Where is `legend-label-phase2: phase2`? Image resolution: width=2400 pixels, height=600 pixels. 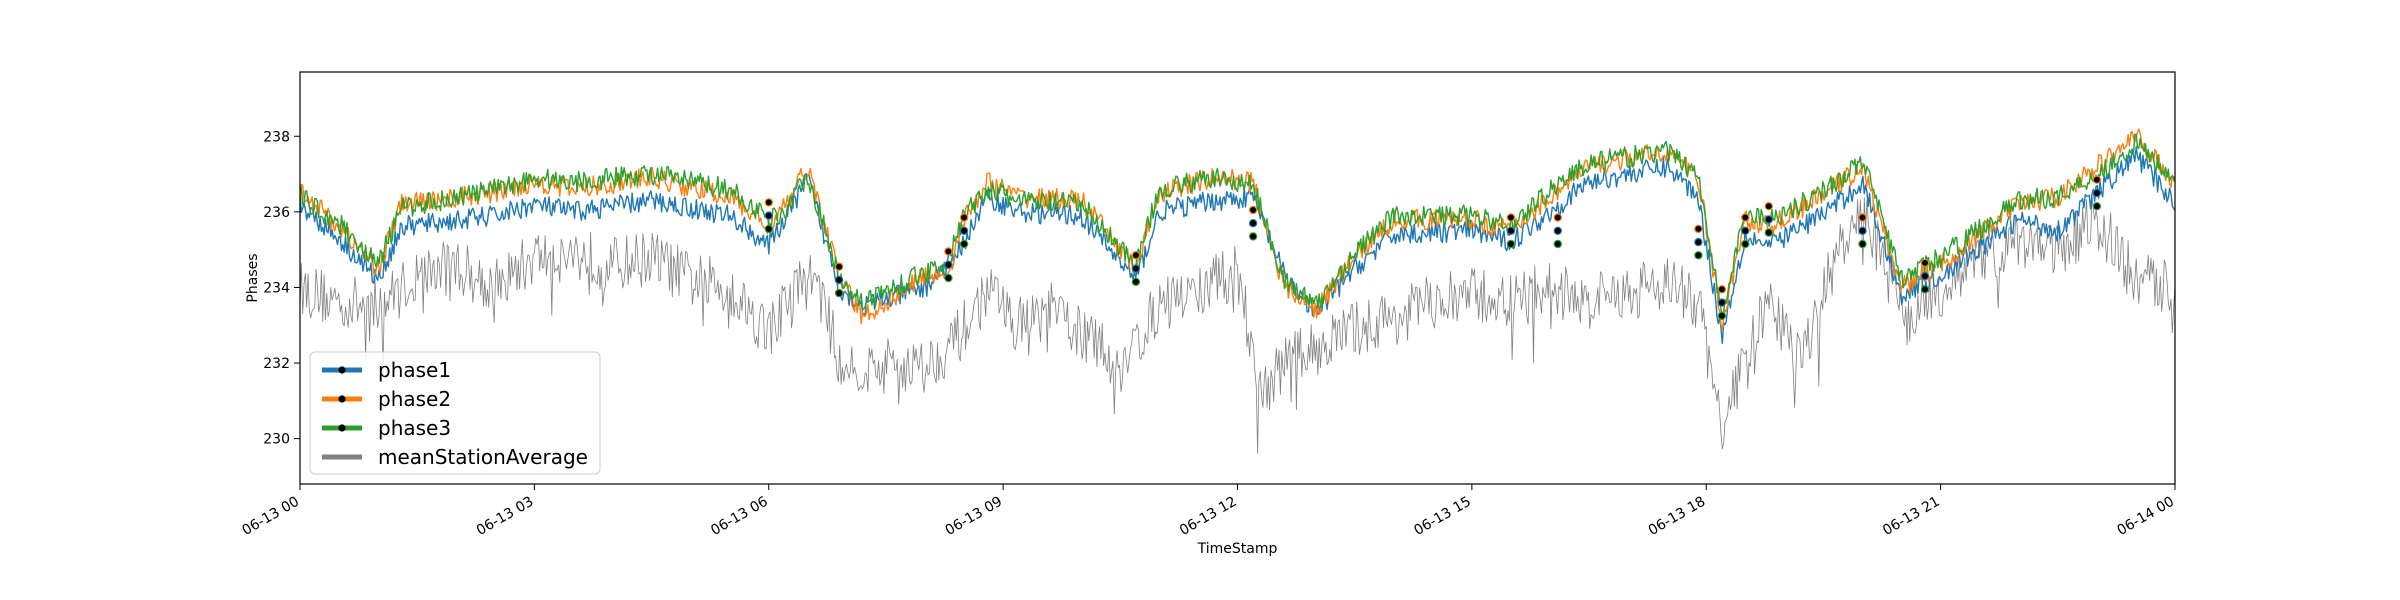
legend-label-phase2: phase2 is located at coordinates (414, 399).